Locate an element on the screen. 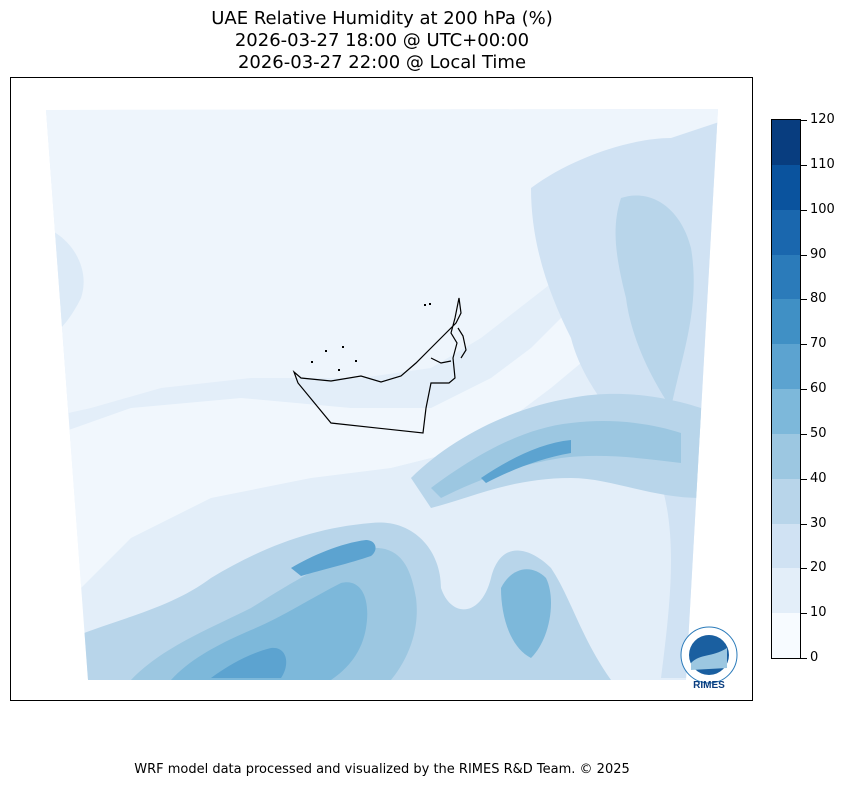 The width and height of the screenshot is (844, 788). uae-boundary is located at coordinates (379, 365).